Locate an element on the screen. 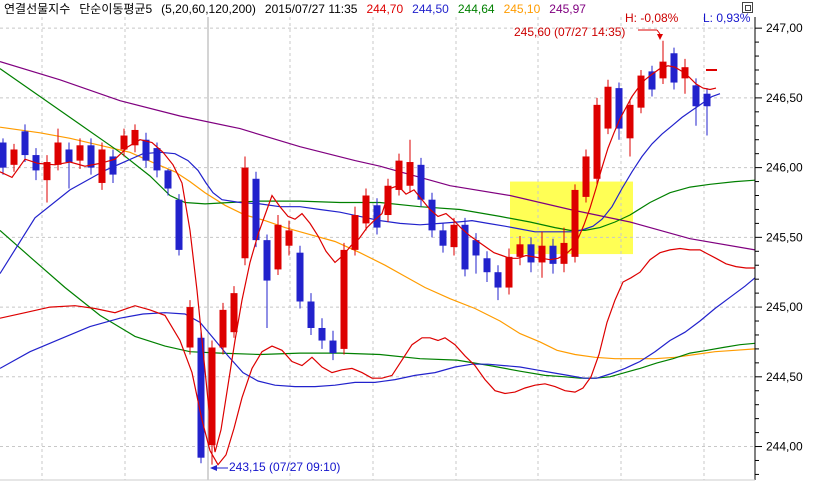 This screenshot has width=813, height=482. ma60-value: 244,64 is located at coordinates (476, 9).